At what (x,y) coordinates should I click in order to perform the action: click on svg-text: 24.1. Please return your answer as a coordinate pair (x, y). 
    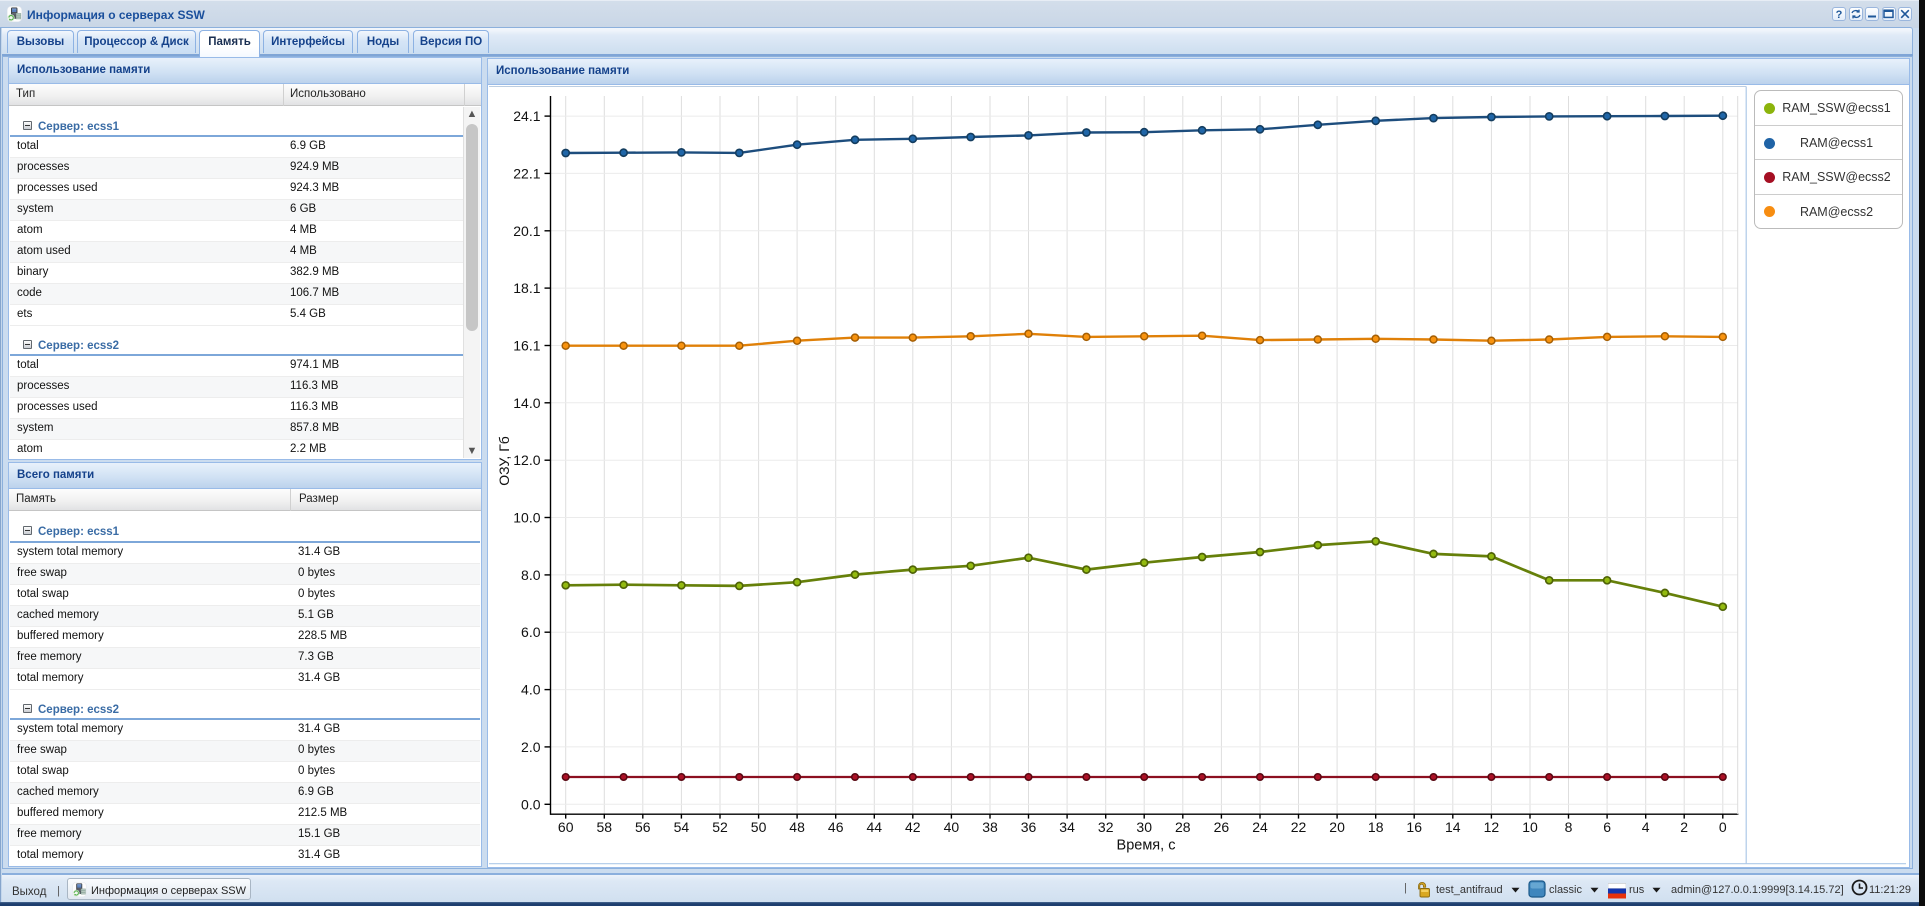
    Looking at the image, I should click on (526, 116).